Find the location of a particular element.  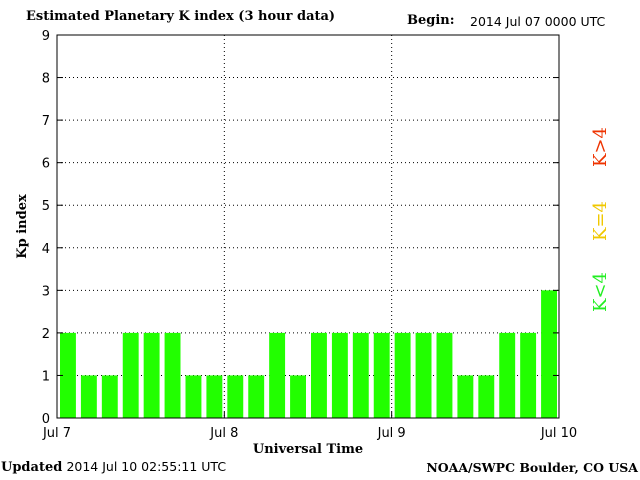

legend-below-4: K<4 is located at coordinates (600, 292).